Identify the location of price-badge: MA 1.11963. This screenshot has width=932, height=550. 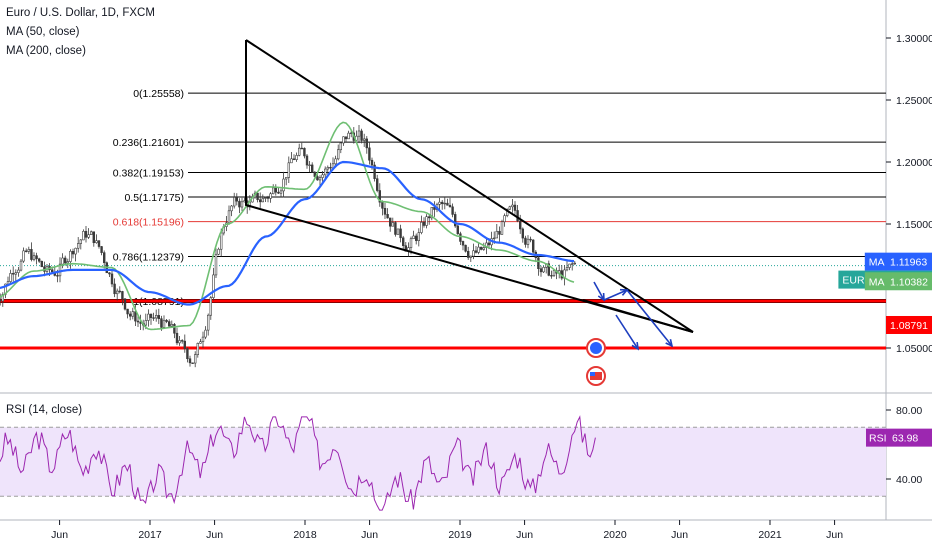
(898, 261).